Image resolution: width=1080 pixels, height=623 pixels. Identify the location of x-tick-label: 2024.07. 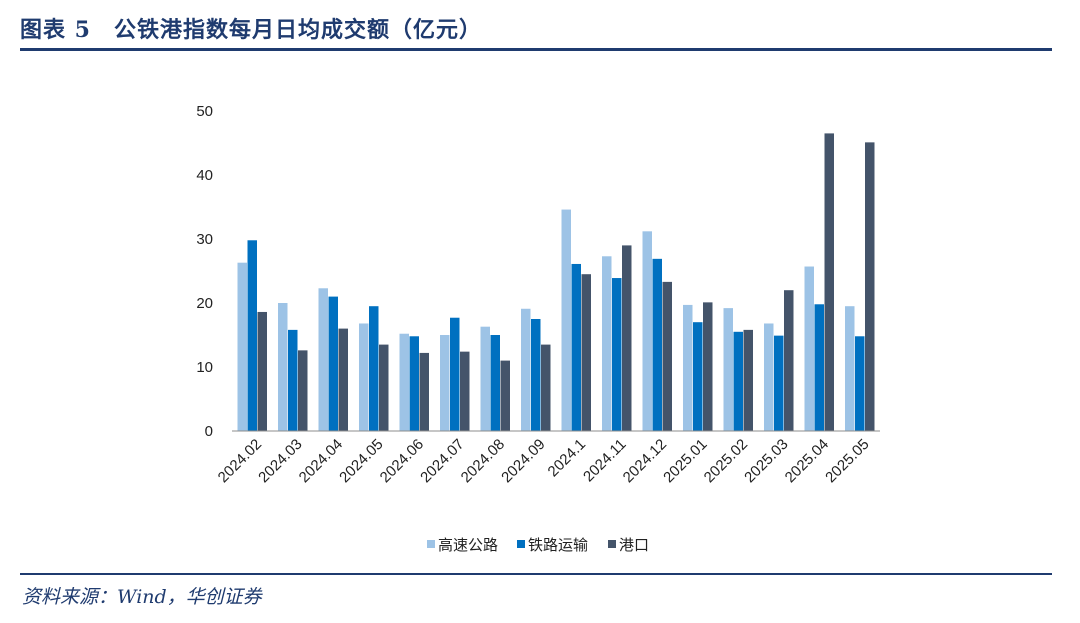
(442, 461).